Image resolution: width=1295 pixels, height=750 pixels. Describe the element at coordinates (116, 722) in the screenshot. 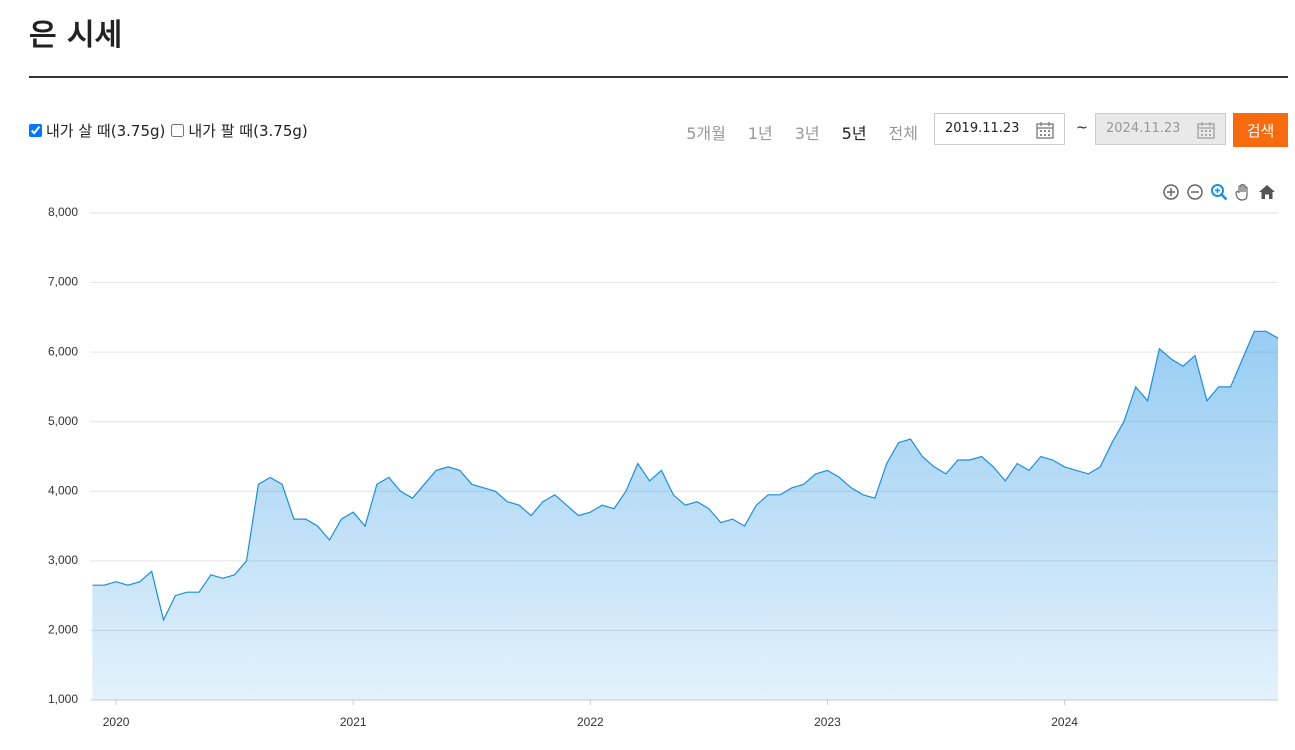

I see `x-tick-label: 2020` at that location.